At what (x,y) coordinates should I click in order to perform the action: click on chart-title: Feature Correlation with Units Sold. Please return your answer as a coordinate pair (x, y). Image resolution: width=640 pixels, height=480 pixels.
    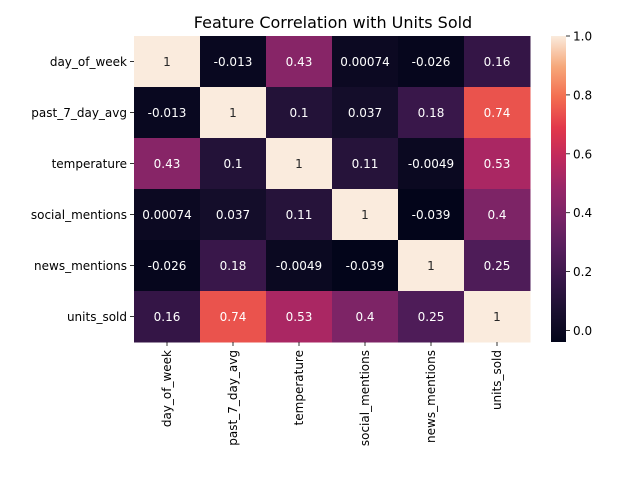
    Looking at the image, I should click on (333, 22).